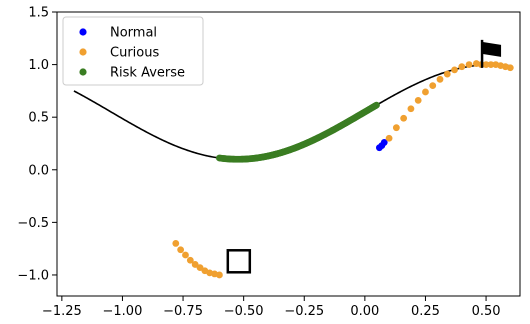 This screenshot has height=324, width=530. I want to click on legend-box, so click(133, 51).